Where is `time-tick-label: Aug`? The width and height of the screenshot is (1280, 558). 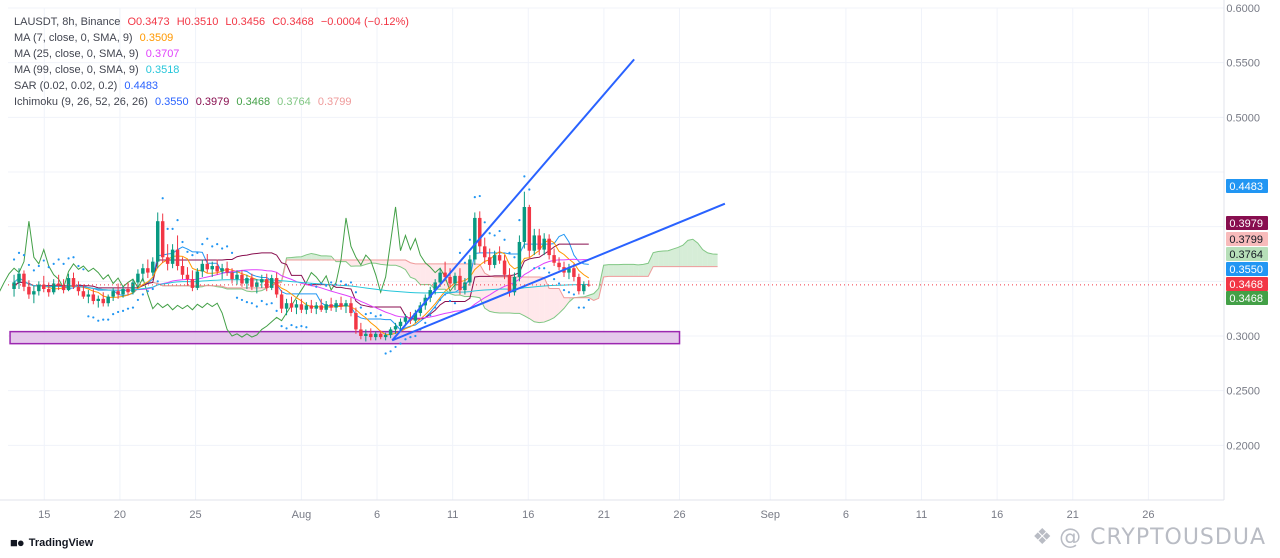 time-tick-label: Aug is located at coordinates (302, 515).